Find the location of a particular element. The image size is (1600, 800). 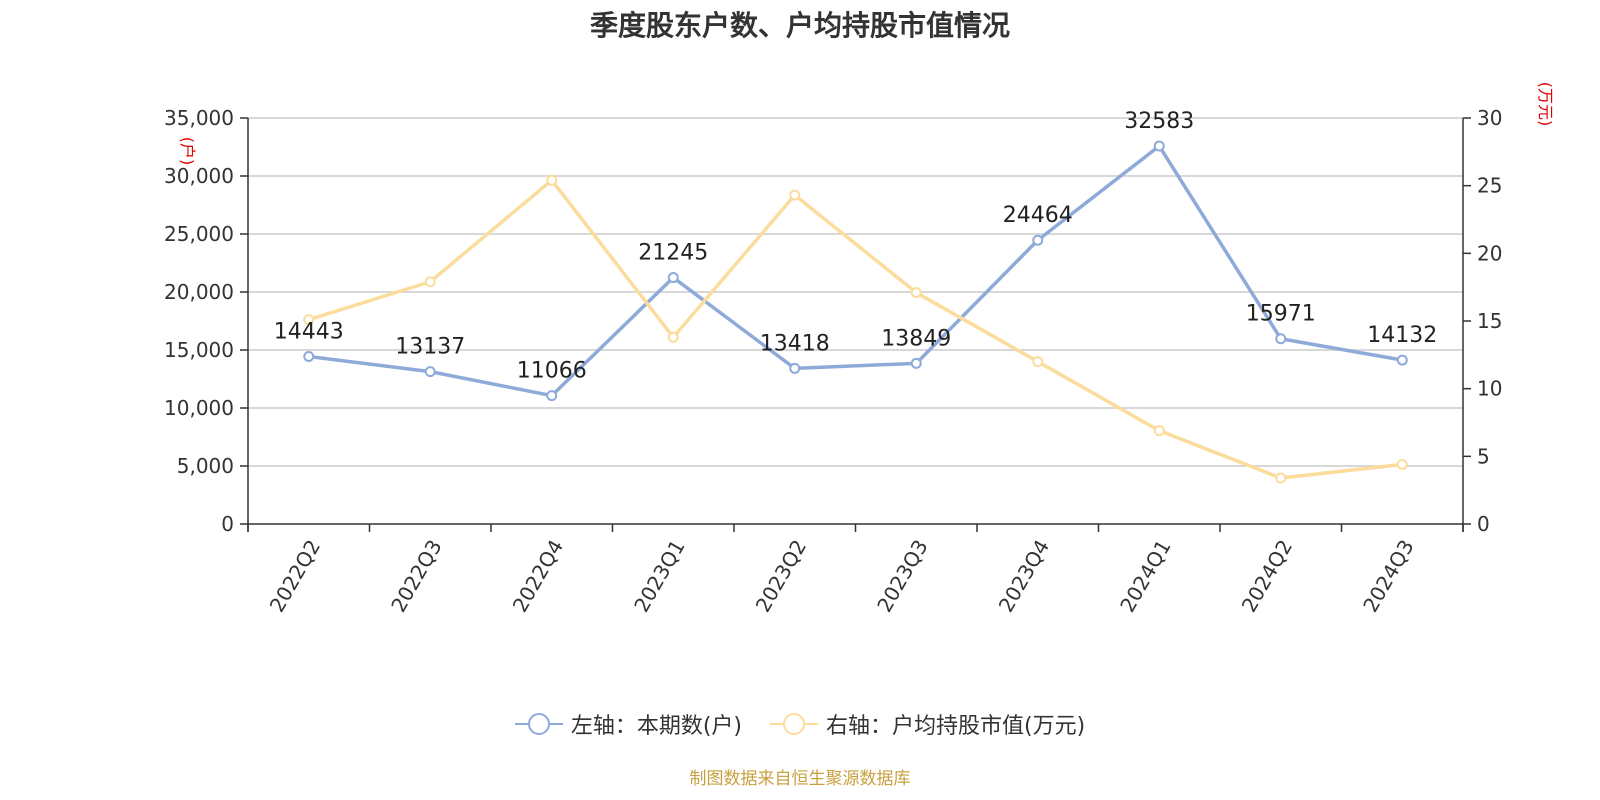

x-tick-label: 2024Q2 is located at coordinates (1267, 576).